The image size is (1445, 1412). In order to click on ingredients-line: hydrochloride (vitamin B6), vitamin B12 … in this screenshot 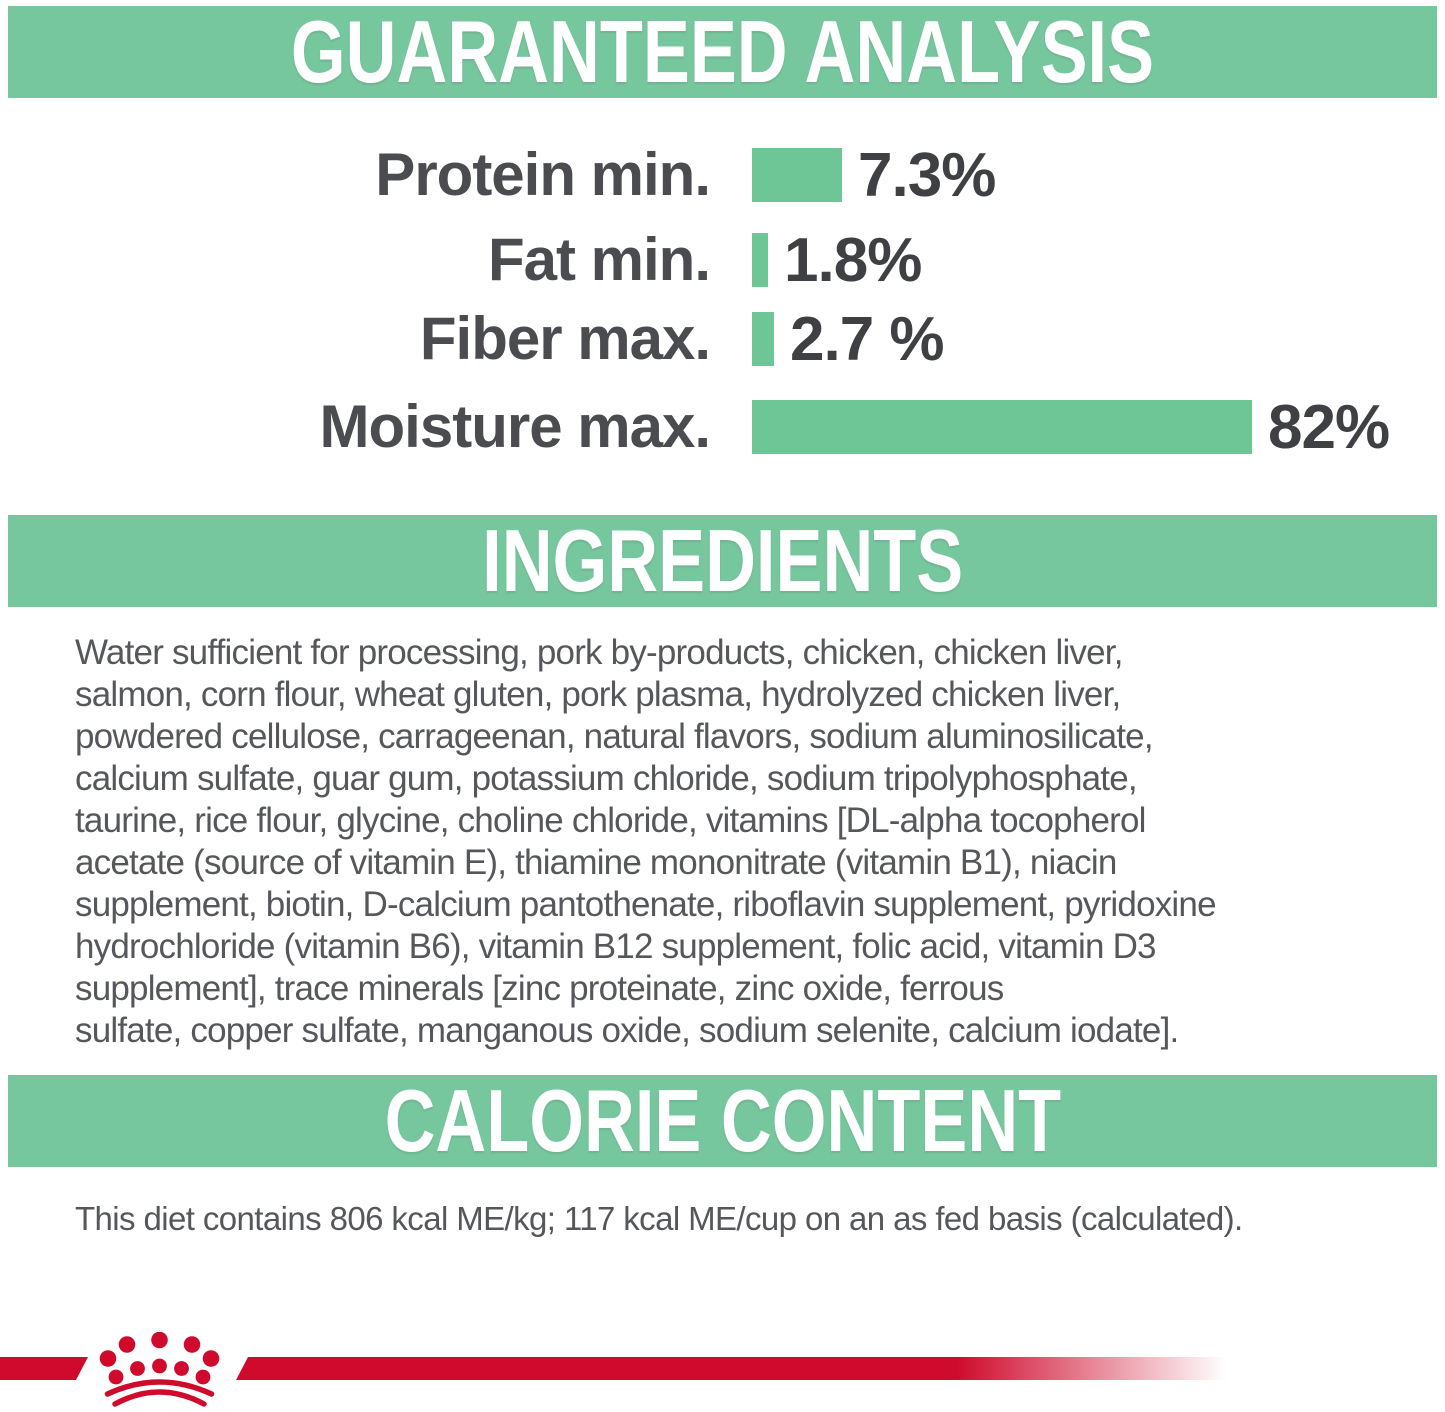, I will do `click(616, 946)`.